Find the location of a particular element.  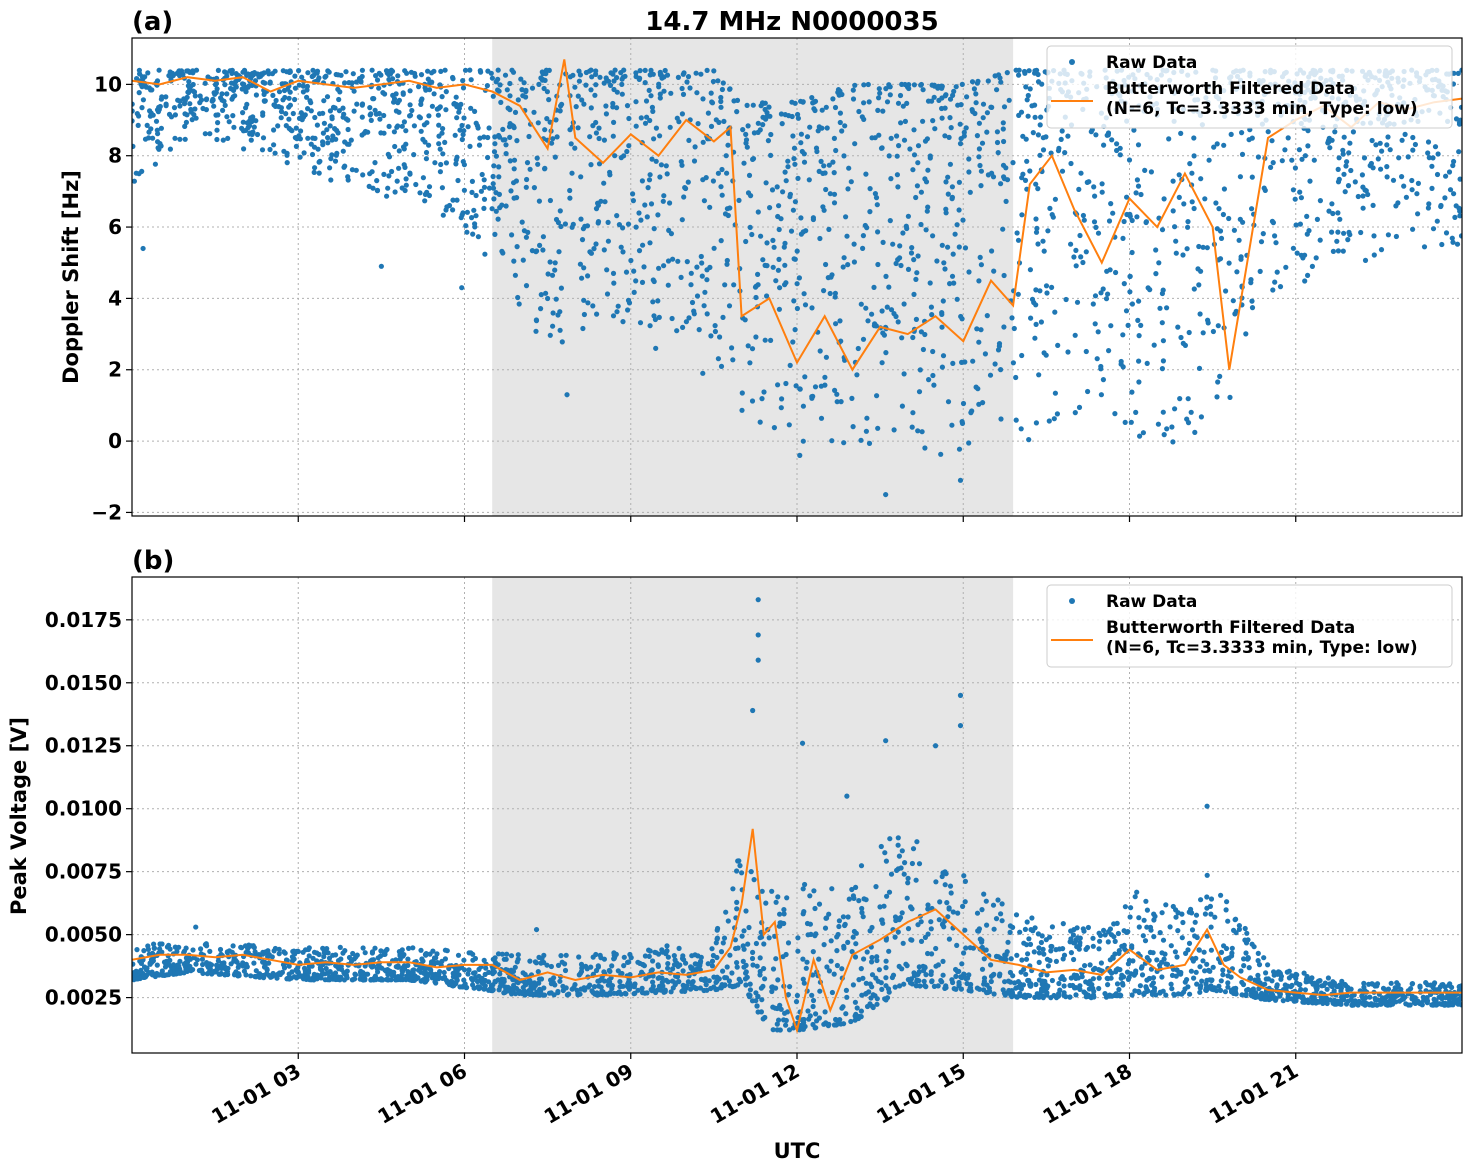

legend-filtered-params: (N=6, Tc=3.3333 min, Type: low) is located at coordinates (1262, 109).